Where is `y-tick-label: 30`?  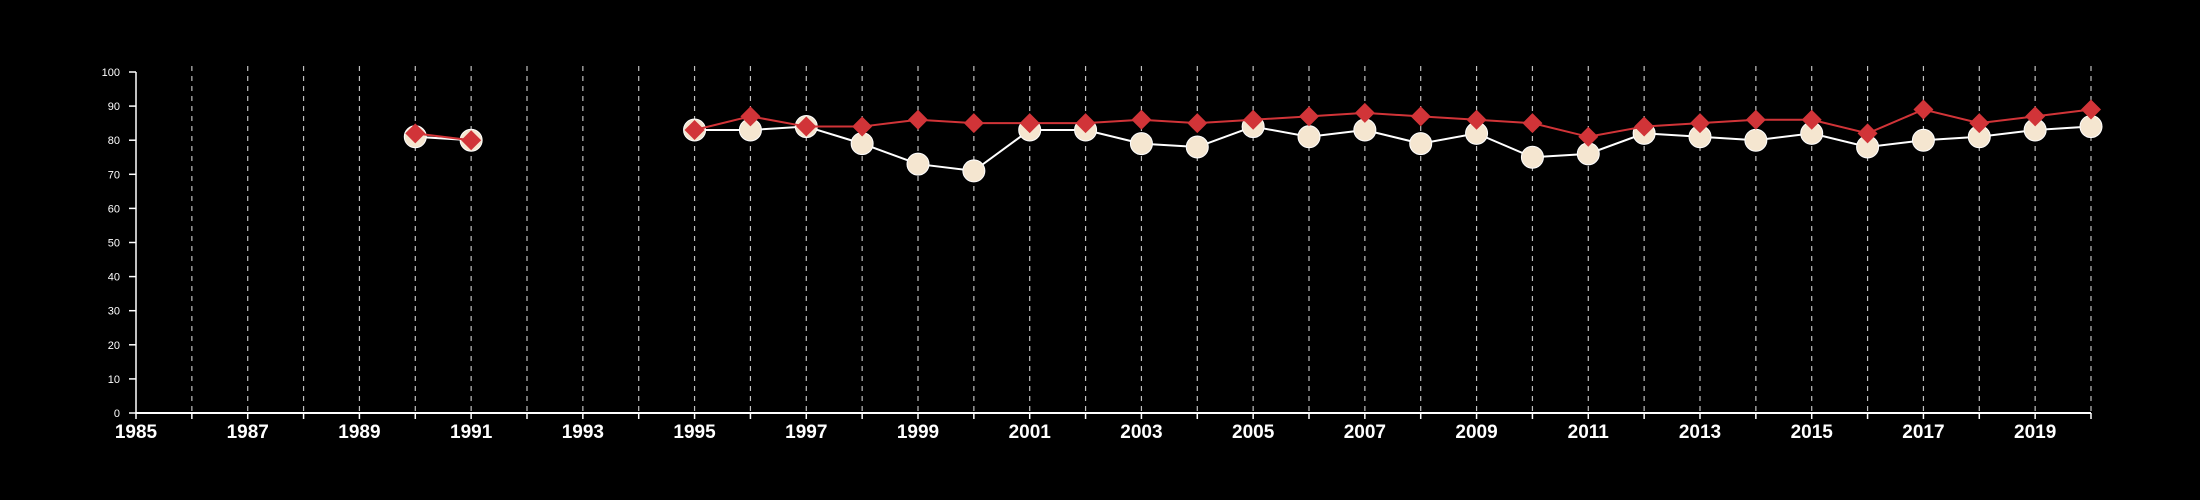 y-tick-label: 30 is located at coordinates (114, 312).